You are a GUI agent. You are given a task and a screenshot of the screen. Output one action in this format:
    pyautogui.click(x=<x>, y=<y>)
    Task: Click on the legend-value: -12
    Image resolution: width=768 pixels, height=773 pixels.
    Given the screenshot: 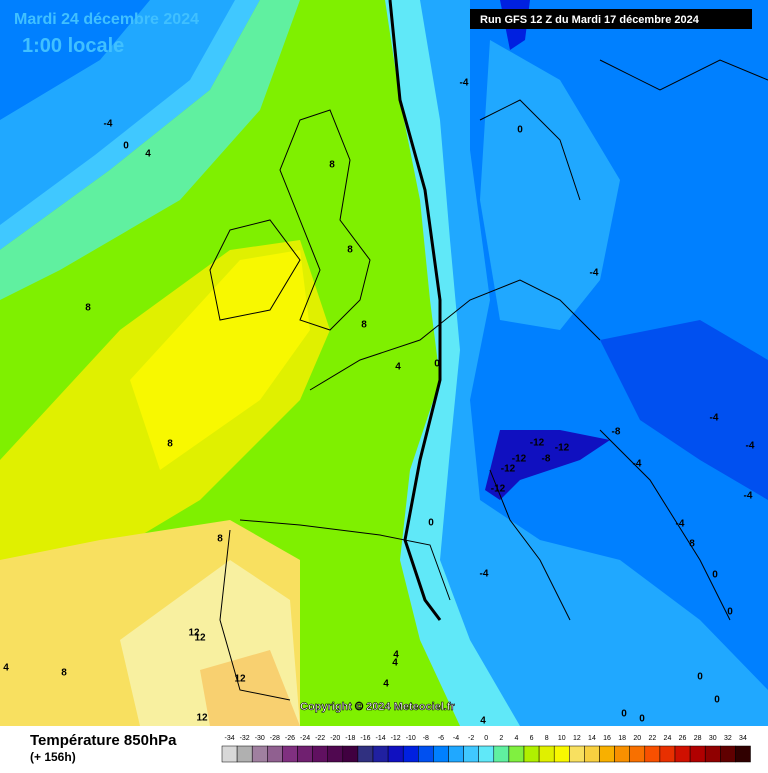 What is the action you would take?
    pyautogui.click(x=396, y=738)
    